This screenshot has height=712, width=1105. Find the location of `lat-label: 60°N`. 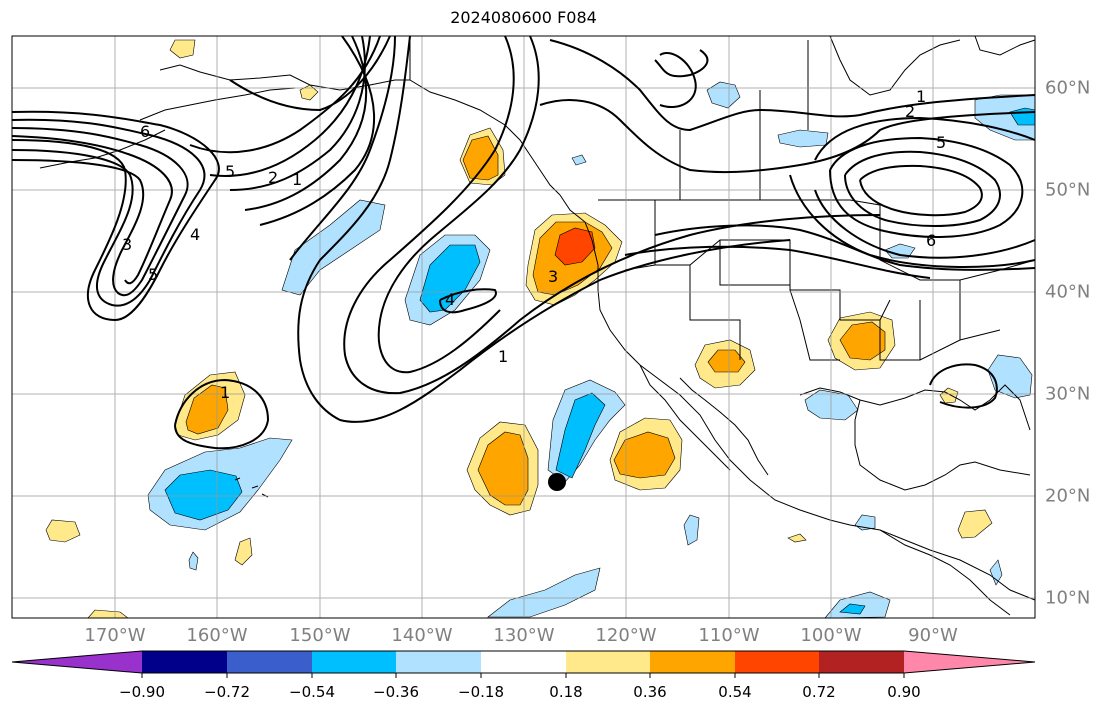

lat-label: 60°N is located at coordinates (1068, 88).